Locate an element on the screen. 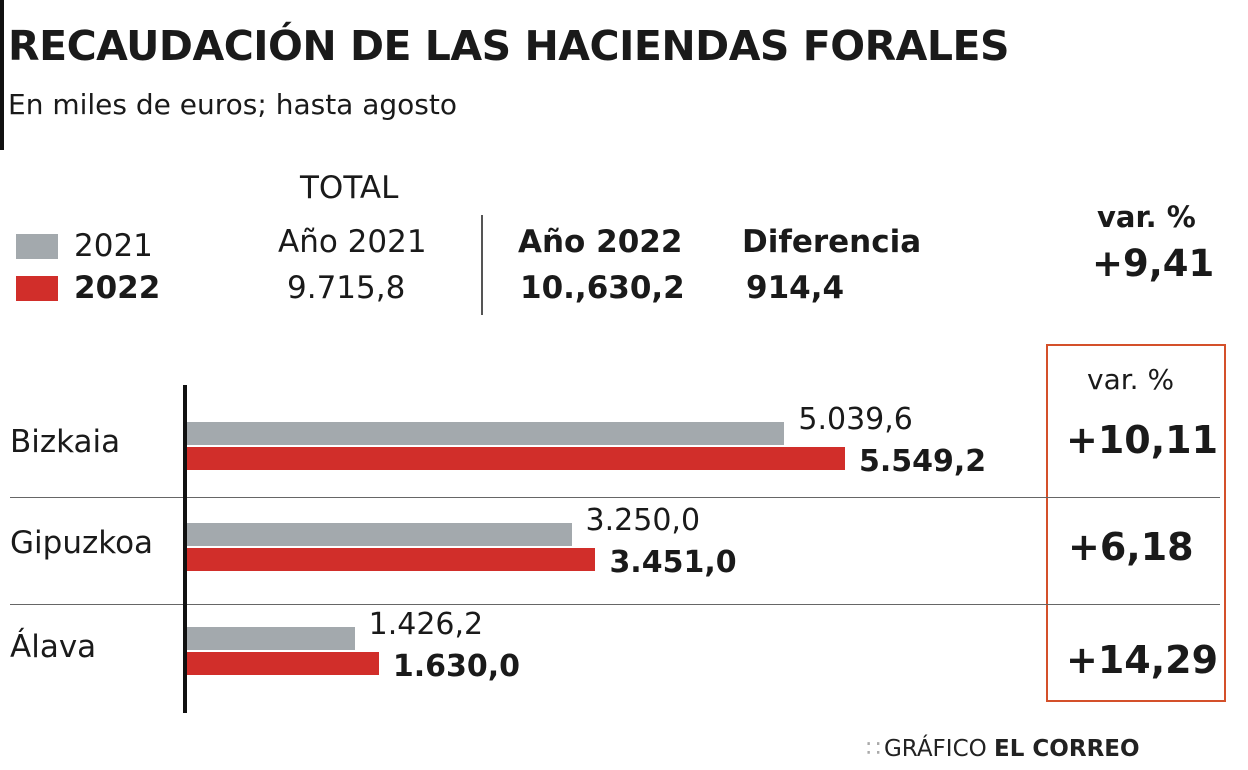  left-accent-bar is located at coordinates (2, 75).